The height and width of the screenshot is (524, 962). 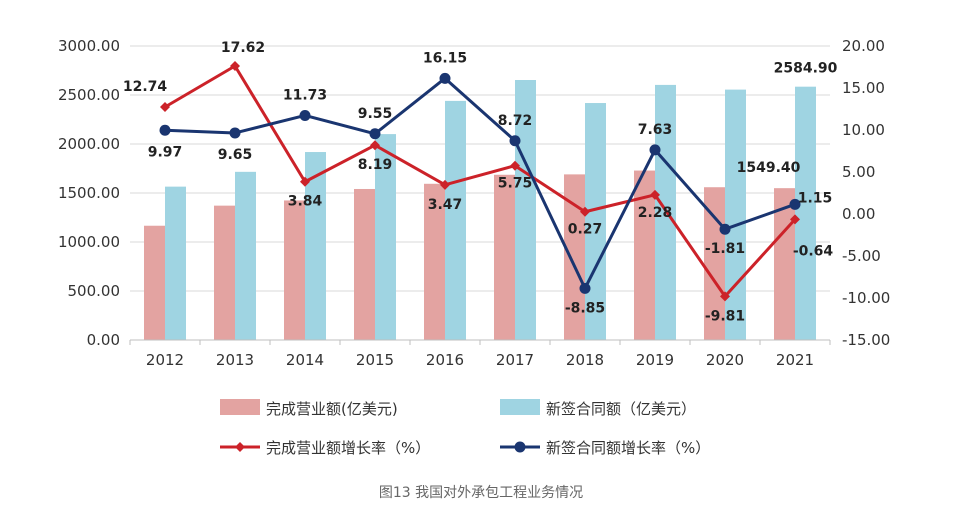 What do you see at coordinates (332, 409) in the screenshot?
I see `legend-label: 完成营业额(亿美元)` at bounding box center [332, 409].